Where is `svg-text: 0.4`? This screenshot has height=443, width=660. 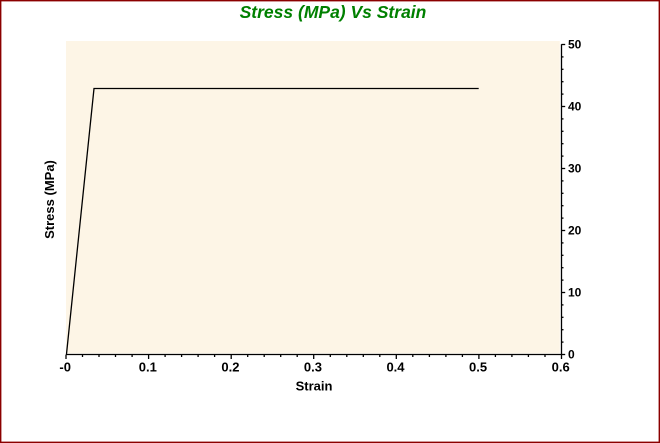
svg-text: 0.4 is located at coordinates (395, 367).